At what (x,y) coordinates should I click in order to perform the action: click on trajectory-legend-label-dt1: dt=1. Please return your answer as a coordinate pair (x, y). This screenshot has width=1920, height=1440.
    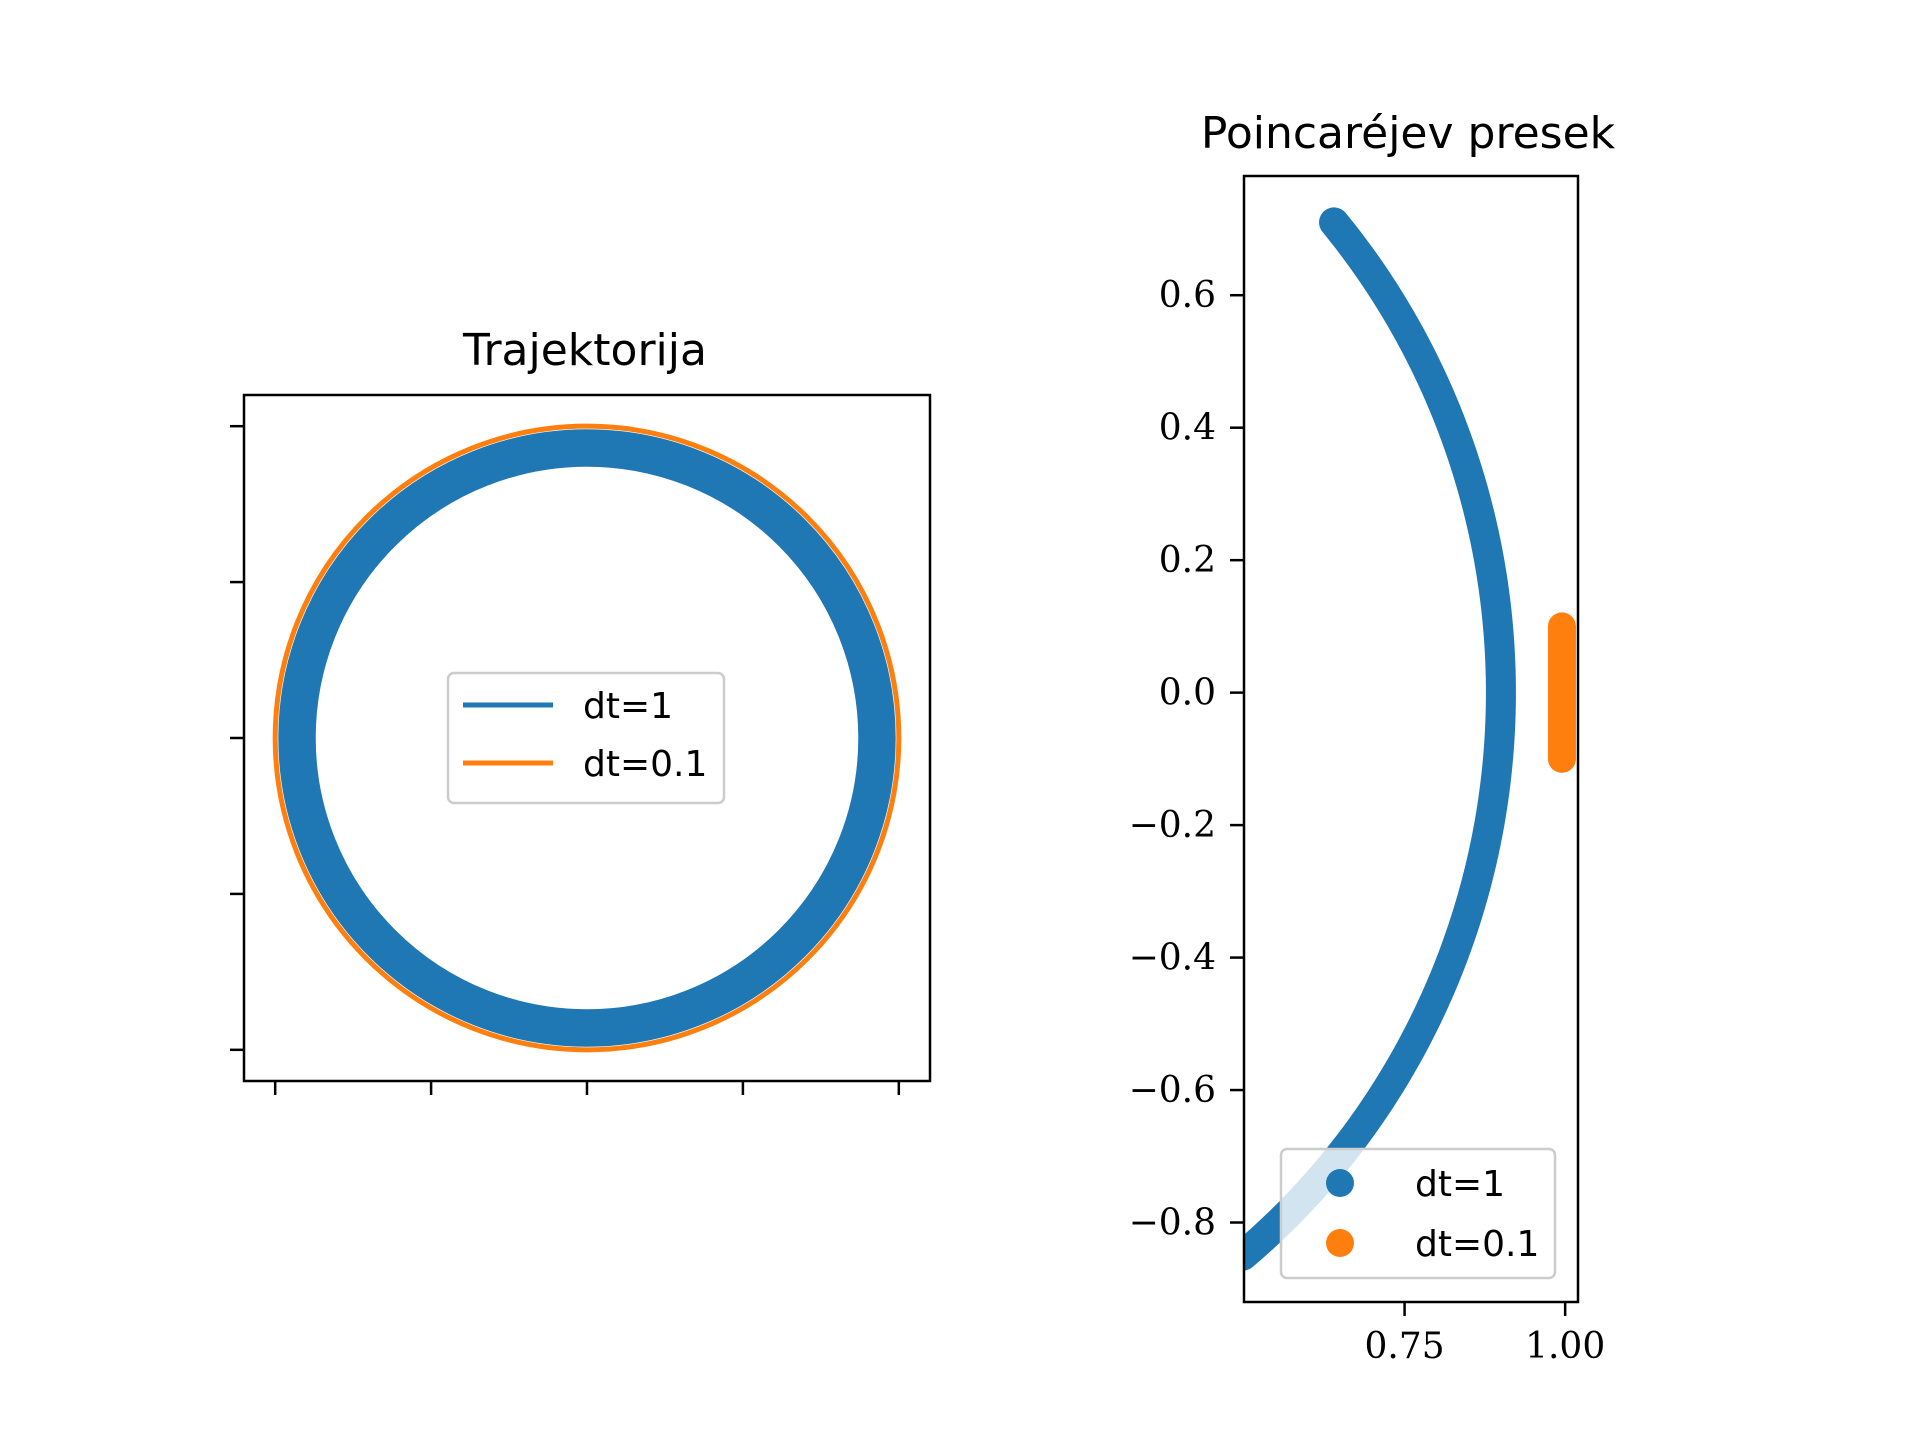
    Looking at the image, I should click on (628, 706).